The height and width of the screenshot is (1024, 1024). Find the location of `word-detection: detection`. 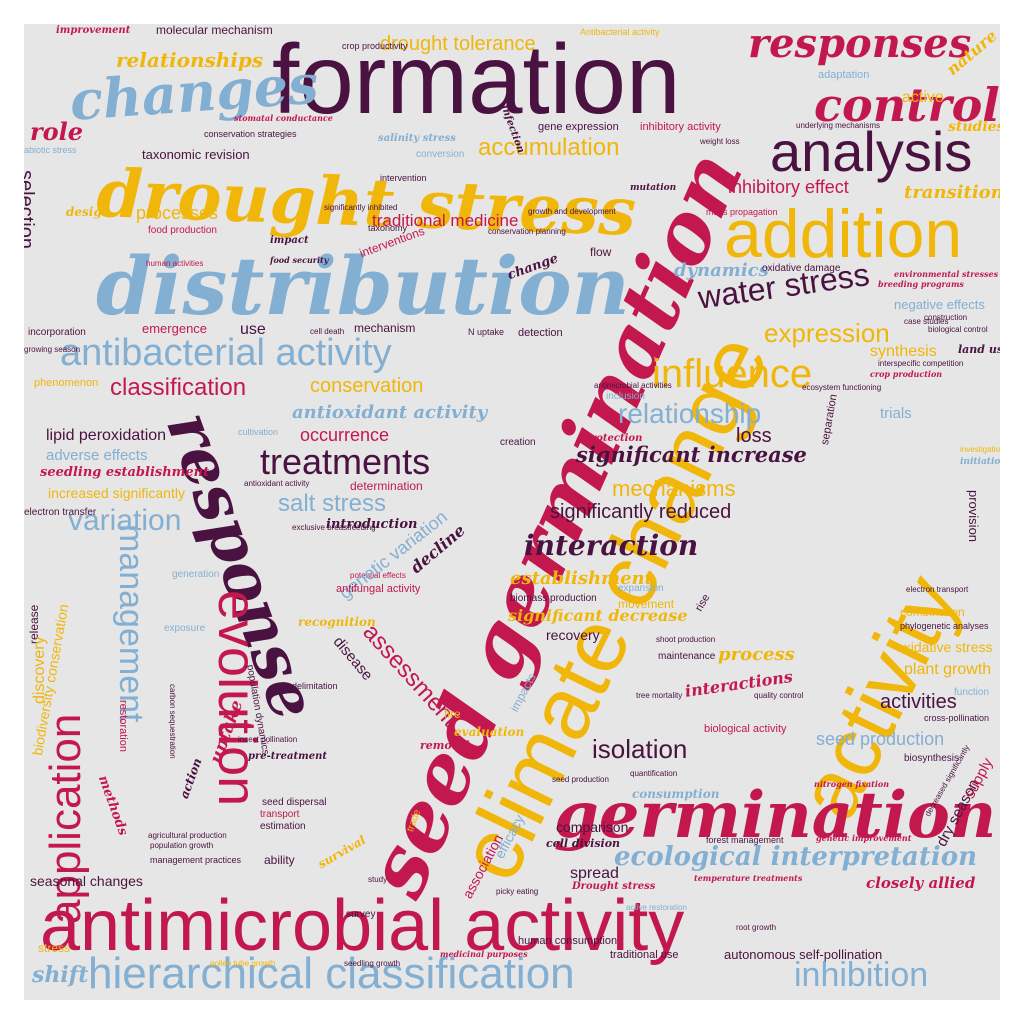

word-detection: detection is located at coordinates (540, 333).